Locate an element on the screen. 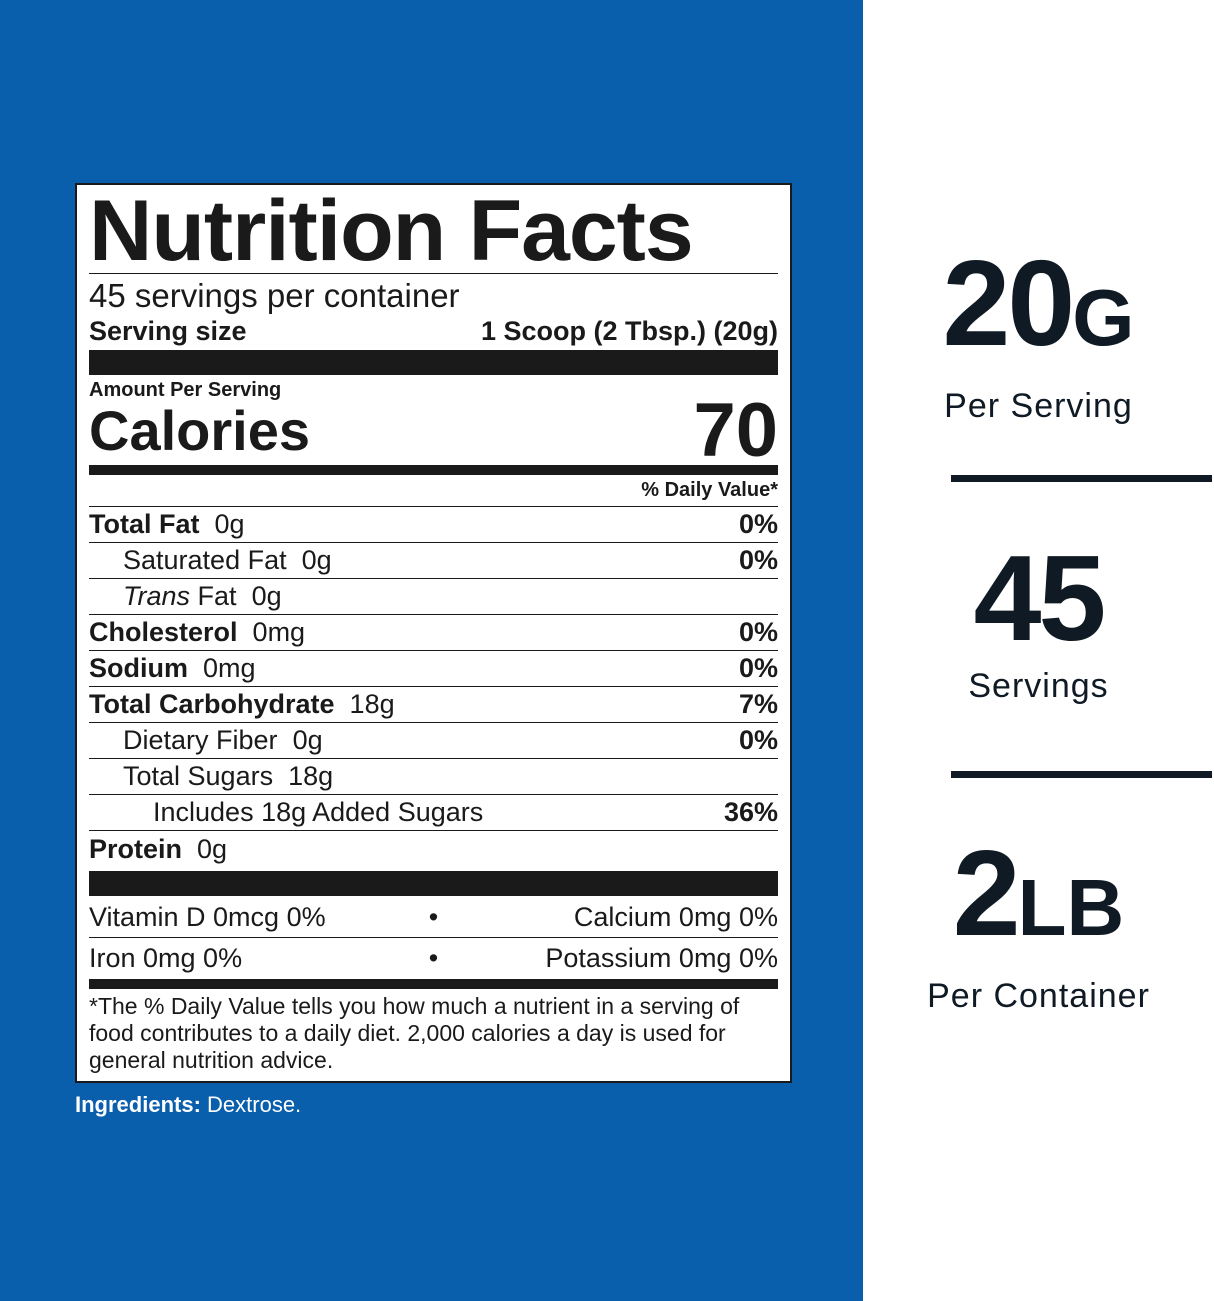  calories-value: 70 is located at coordinates (735, 430).